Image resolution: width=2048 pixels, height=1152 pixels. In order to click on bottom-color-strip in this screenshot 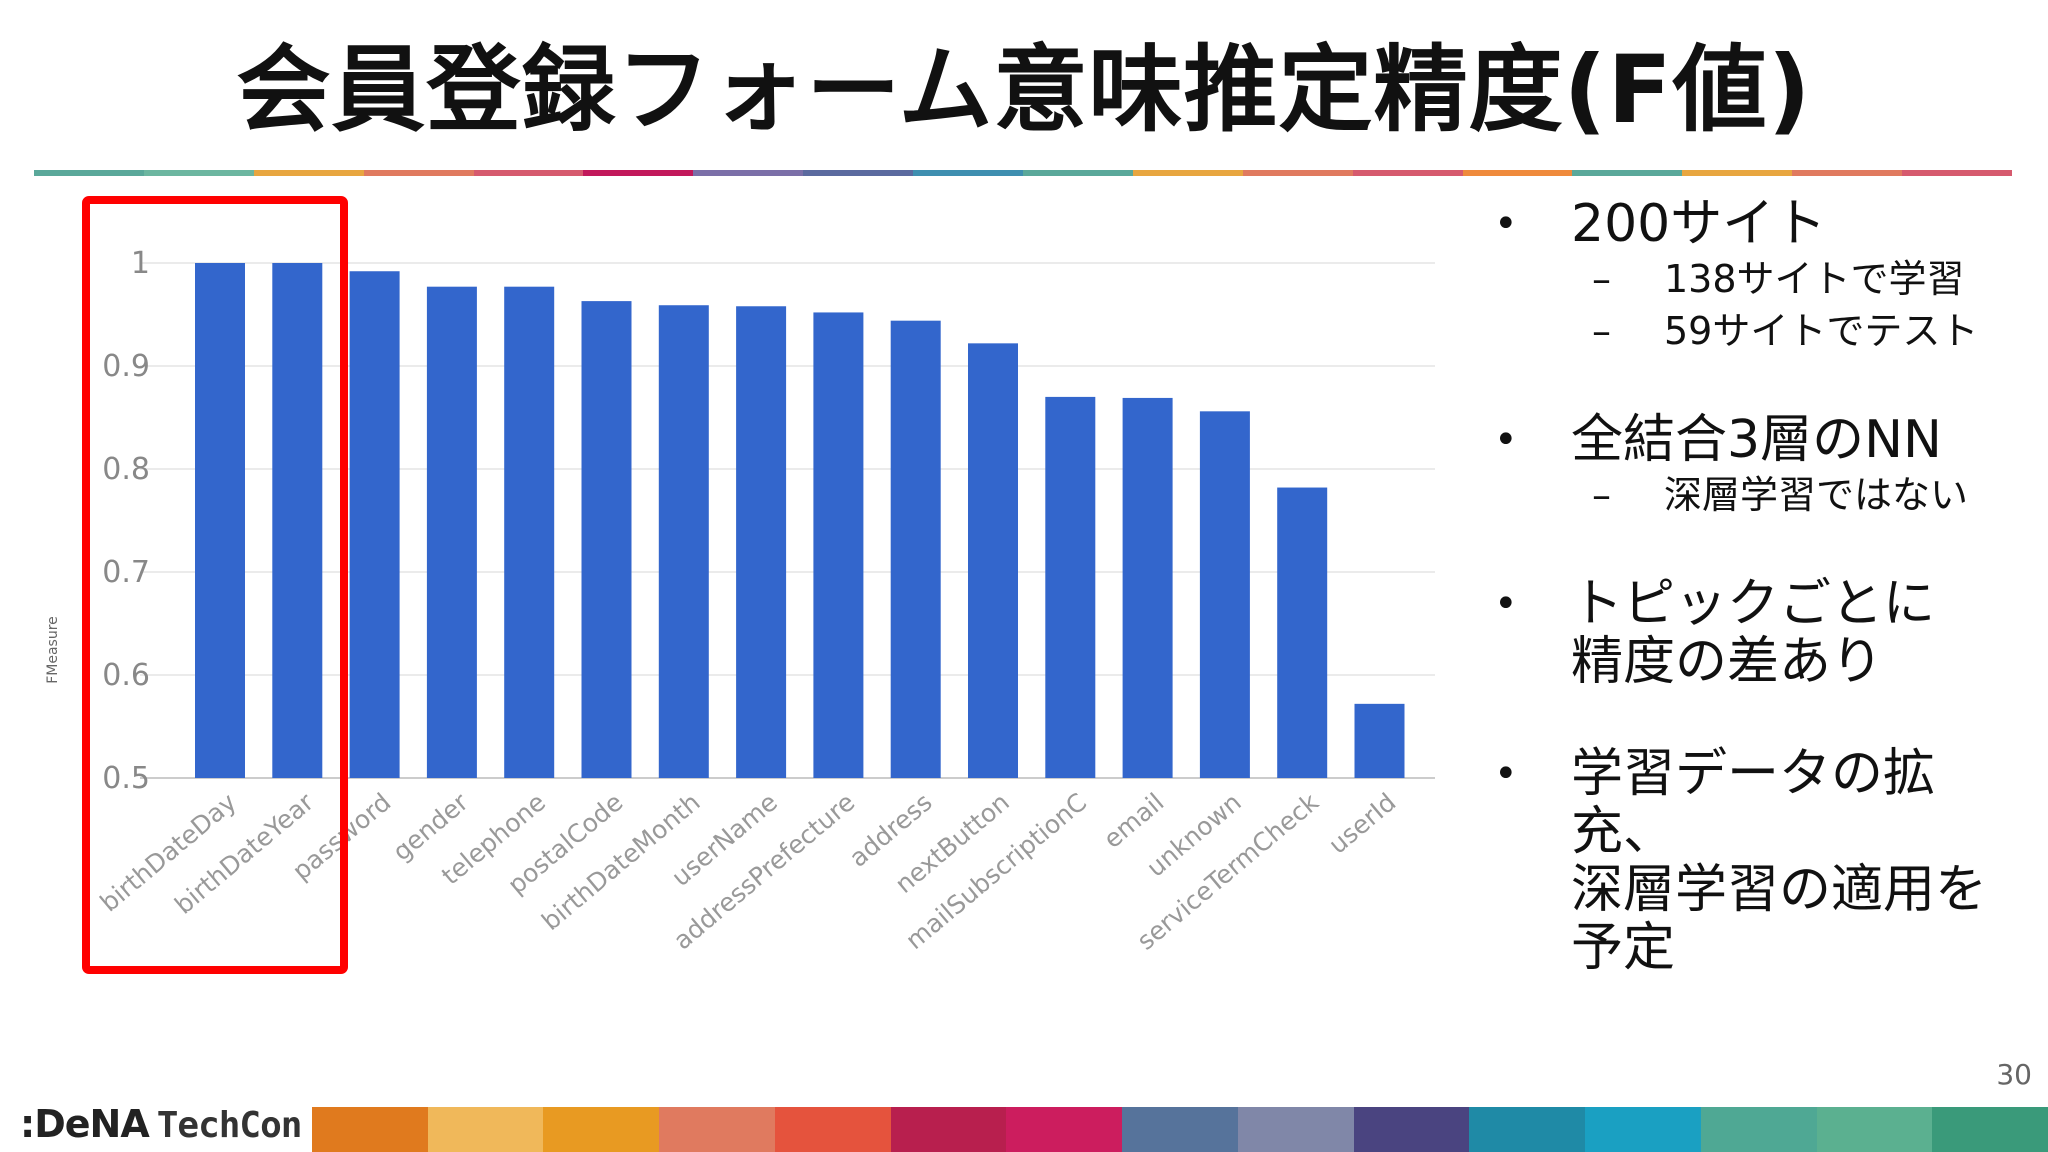, I will do `click(1180, 1129)`.